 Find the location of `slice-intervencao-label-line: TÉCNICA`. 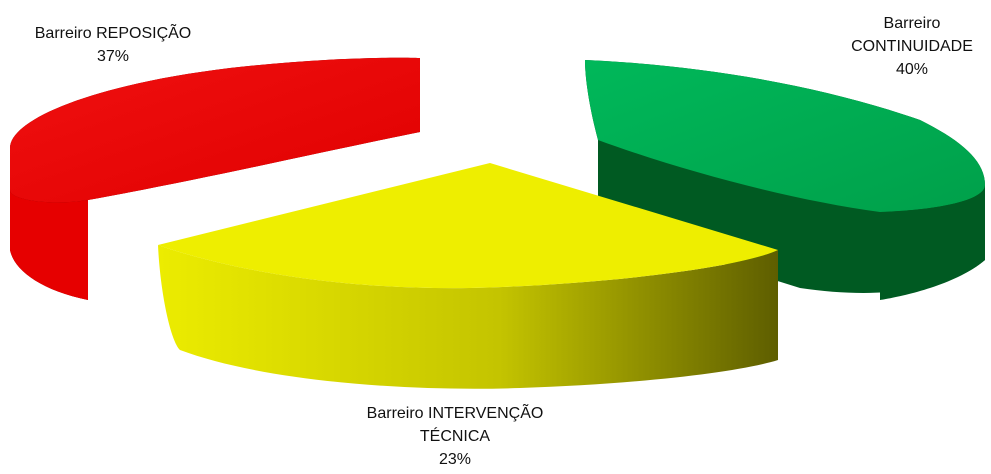

slice-intervencao-label-line: TÉCNICA is located at coordinates (455, 435).